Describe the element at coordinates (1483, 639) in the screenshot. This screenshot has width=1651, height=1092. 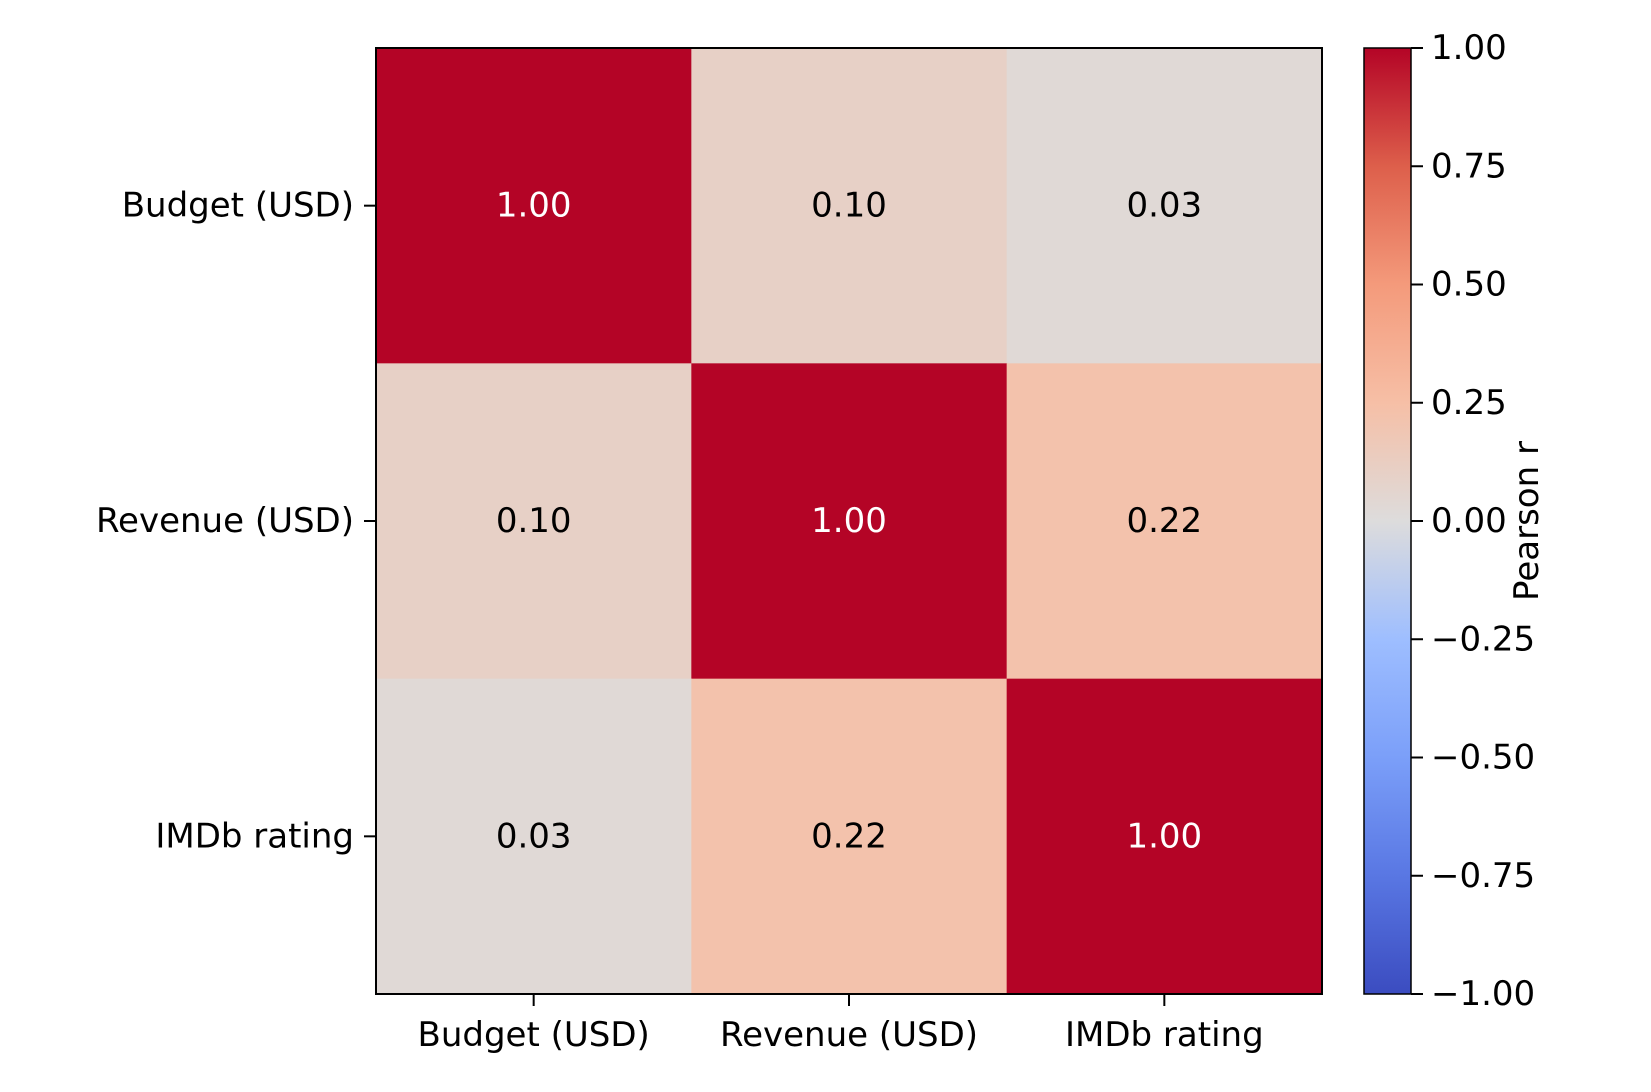
I see `colorbar-tick-label: −0.25` at that location.